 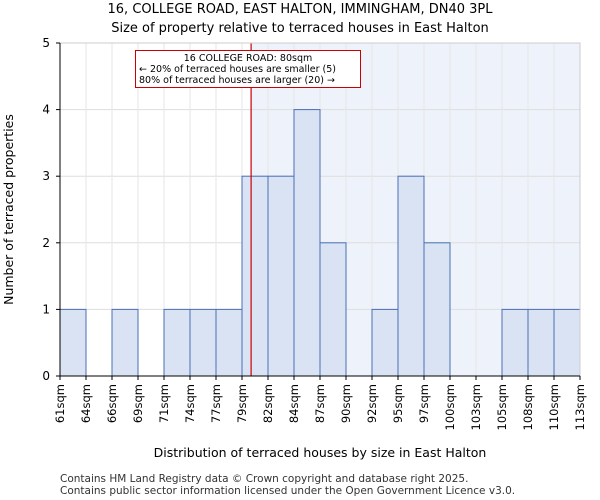 I want to click on x-tick-label: 103sqm, so click(x=476, y=407).